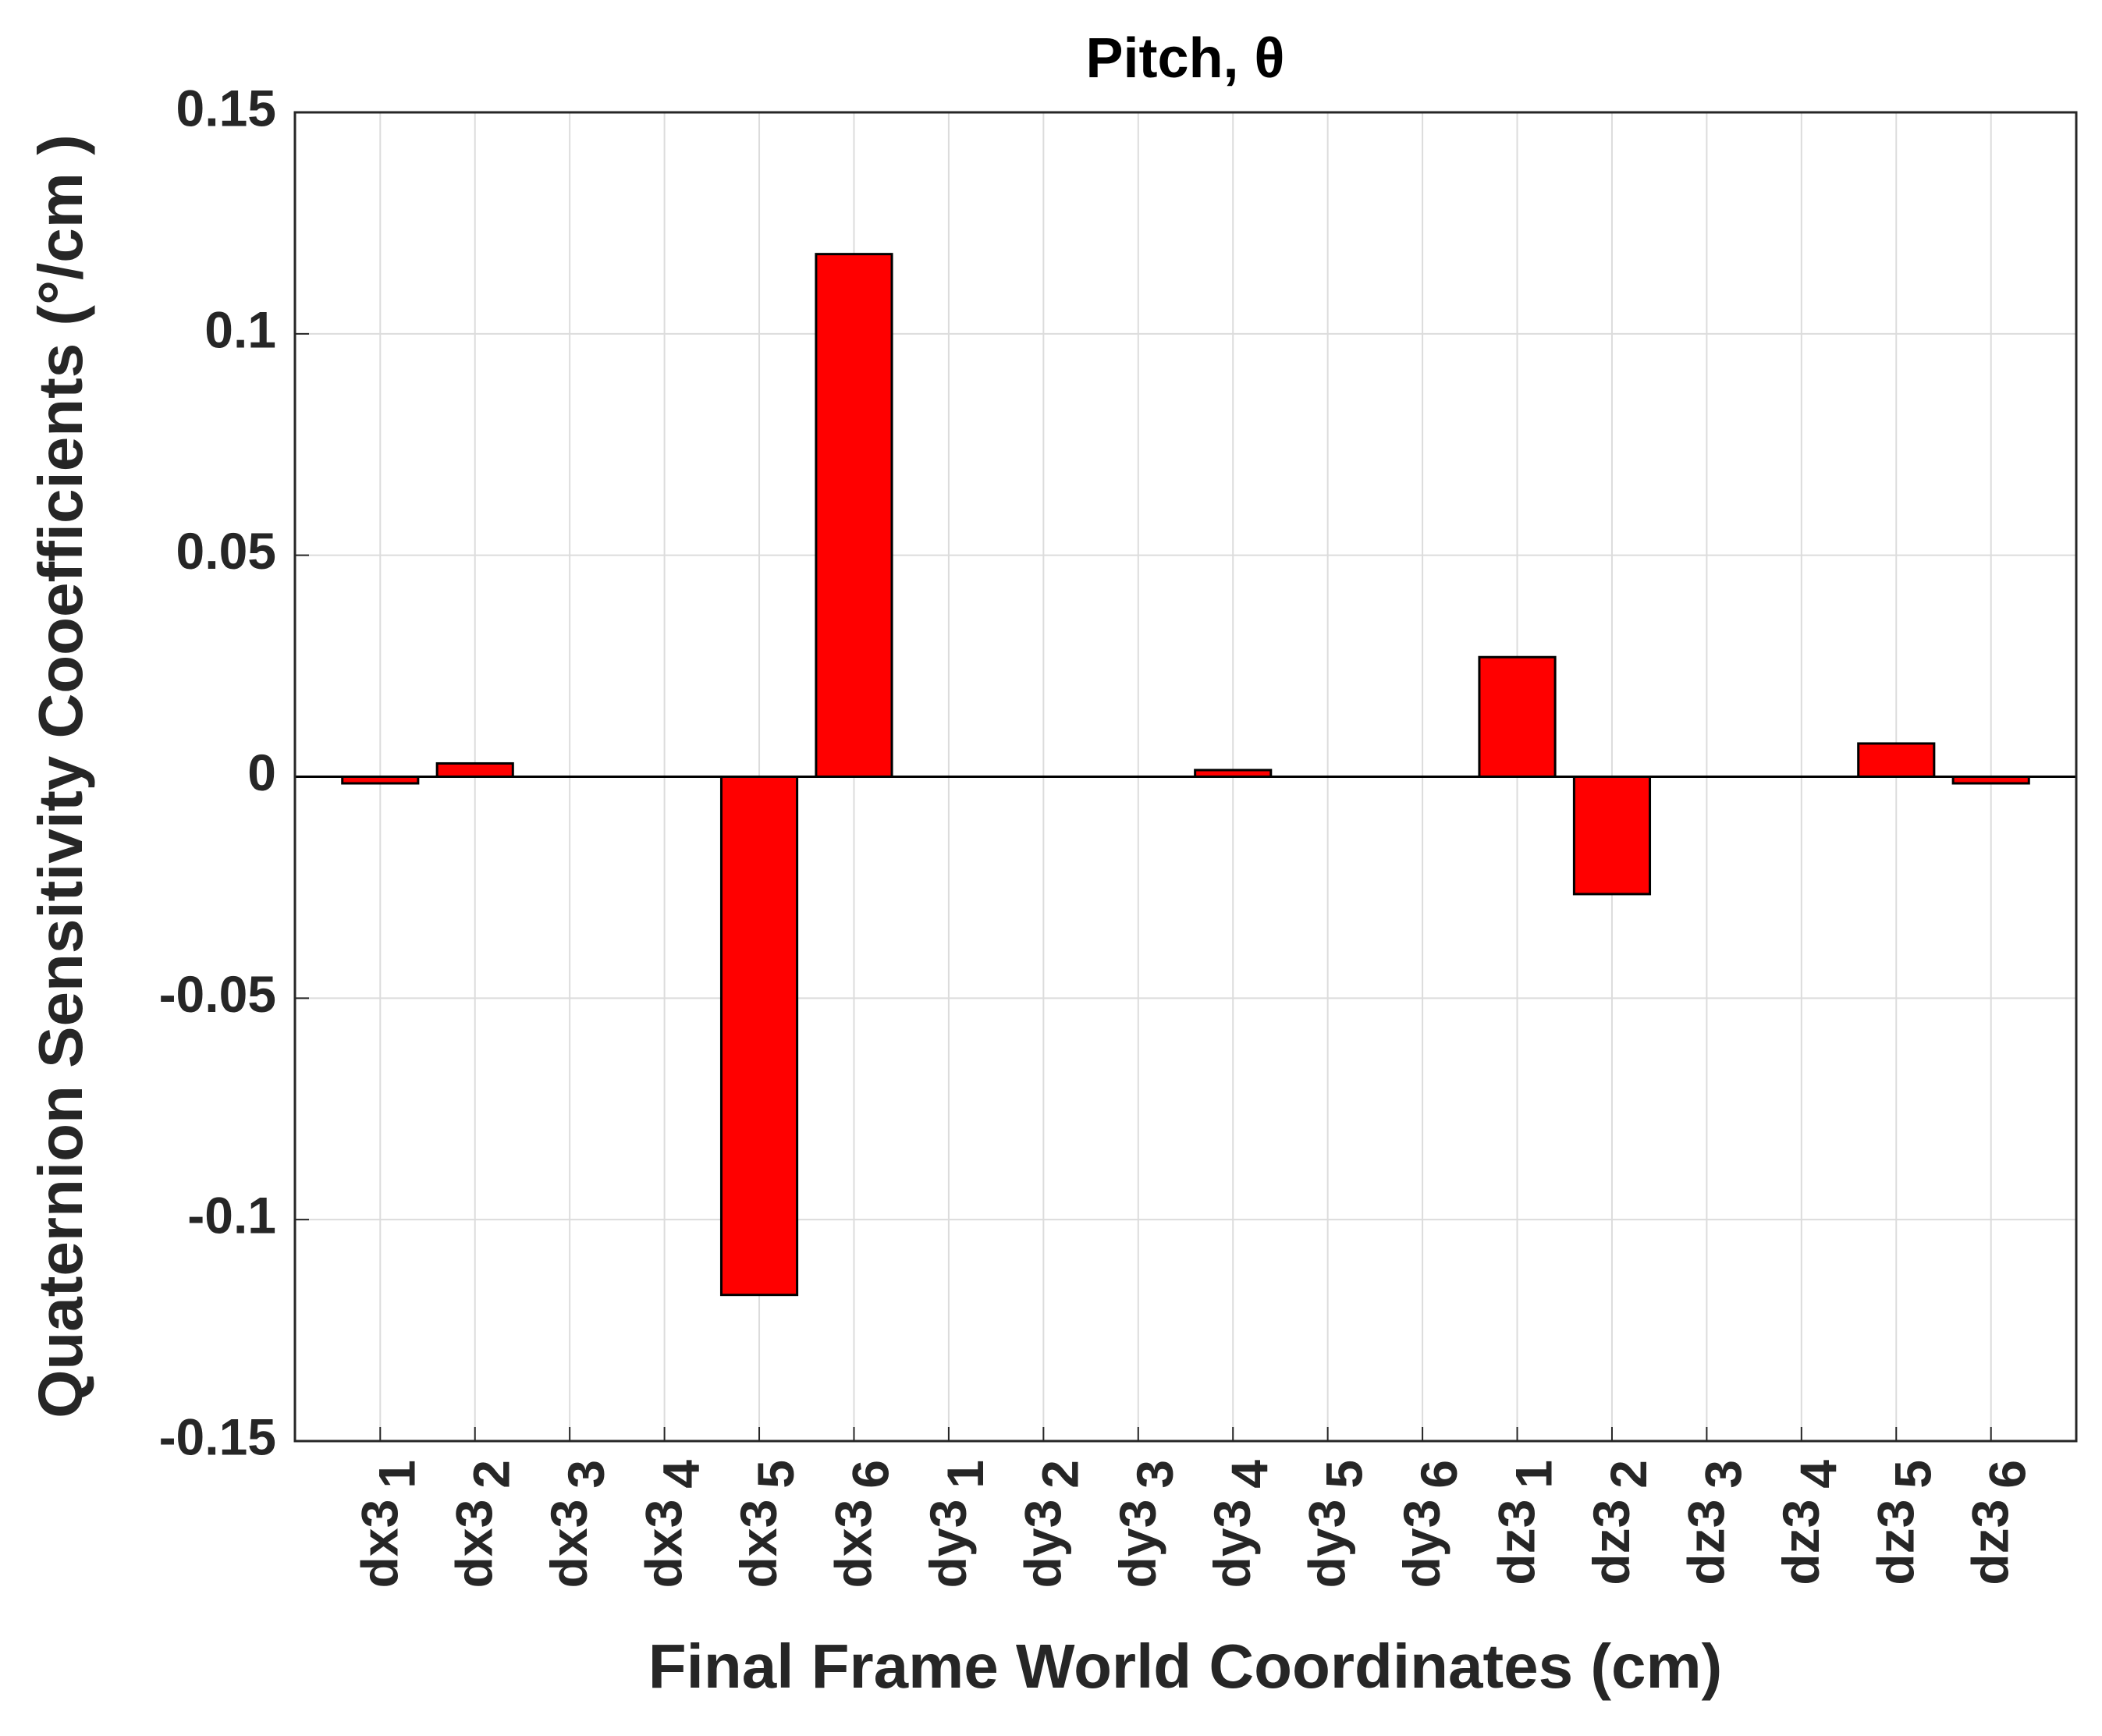 This screenshot has height=1736, width=2102. Describe the element at coordinates (232, 1215) in the screenshot. I see `y-tick-label: -0.1` at that location.